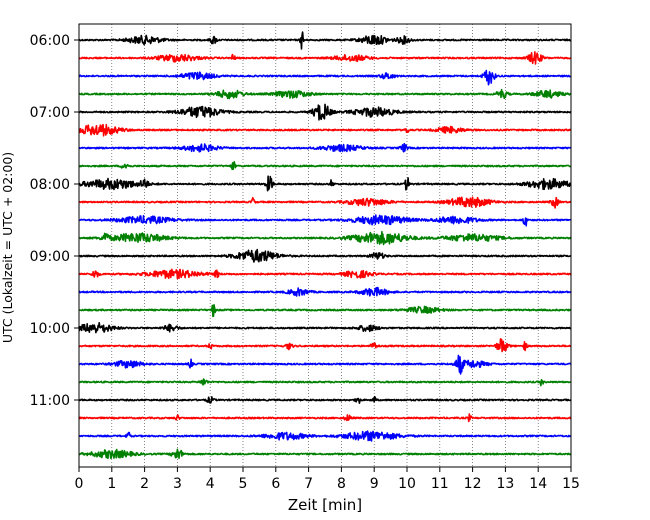 The width and height of the screenshot is (650, 520). Describe the element at coordinates (7, 247) in the screenshot. I see `y-axis-label: UTC (Lokalzeit = UTC + 02:00)` at that location.